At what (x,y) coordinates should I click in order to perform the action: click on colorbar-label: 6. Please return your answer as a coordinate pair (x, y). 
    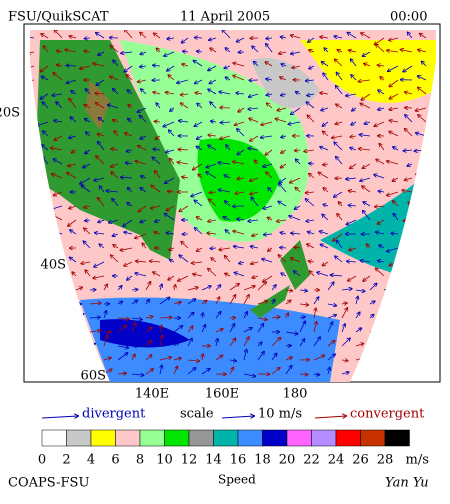
    Looking at the image, I should click on (115, 460).